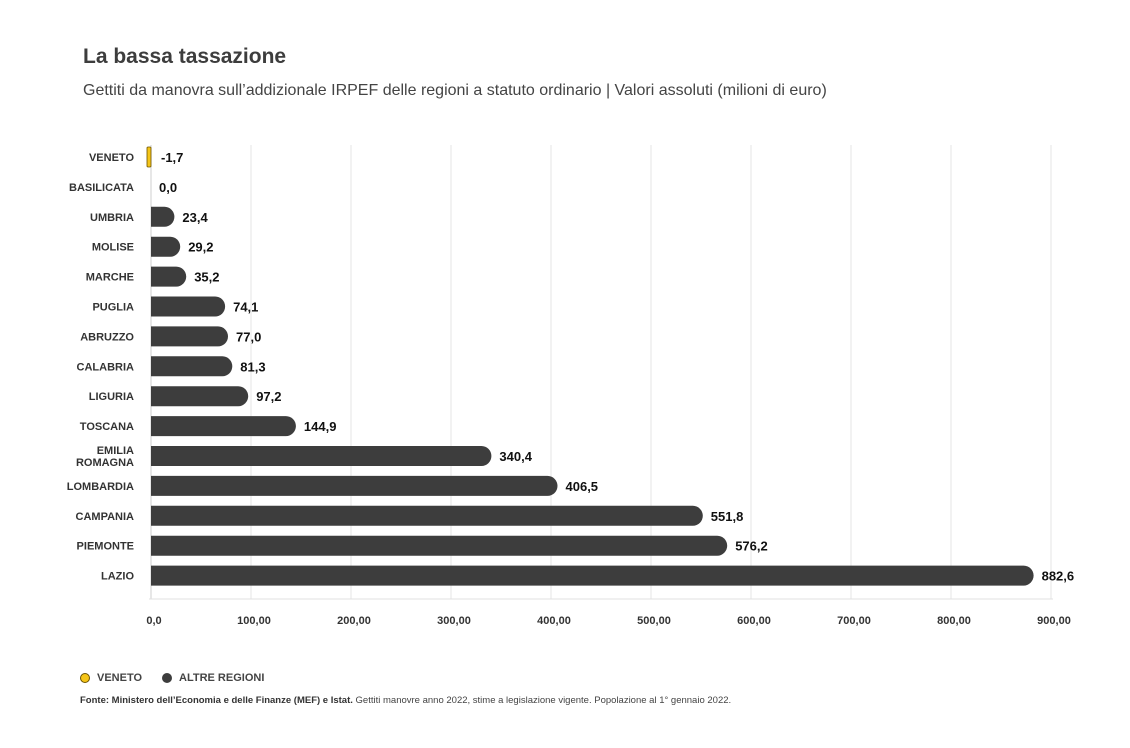  Describe the element at coordinates (654, 621) in the screenshot. I see `x-tick-label: 500,00` at that location.